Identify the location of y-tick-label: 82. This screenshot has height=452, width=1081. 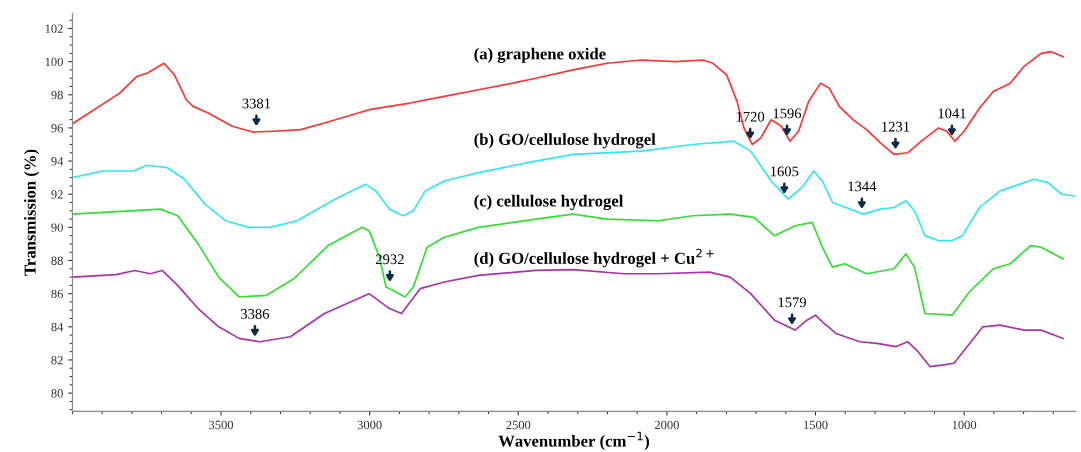
(57, 360).